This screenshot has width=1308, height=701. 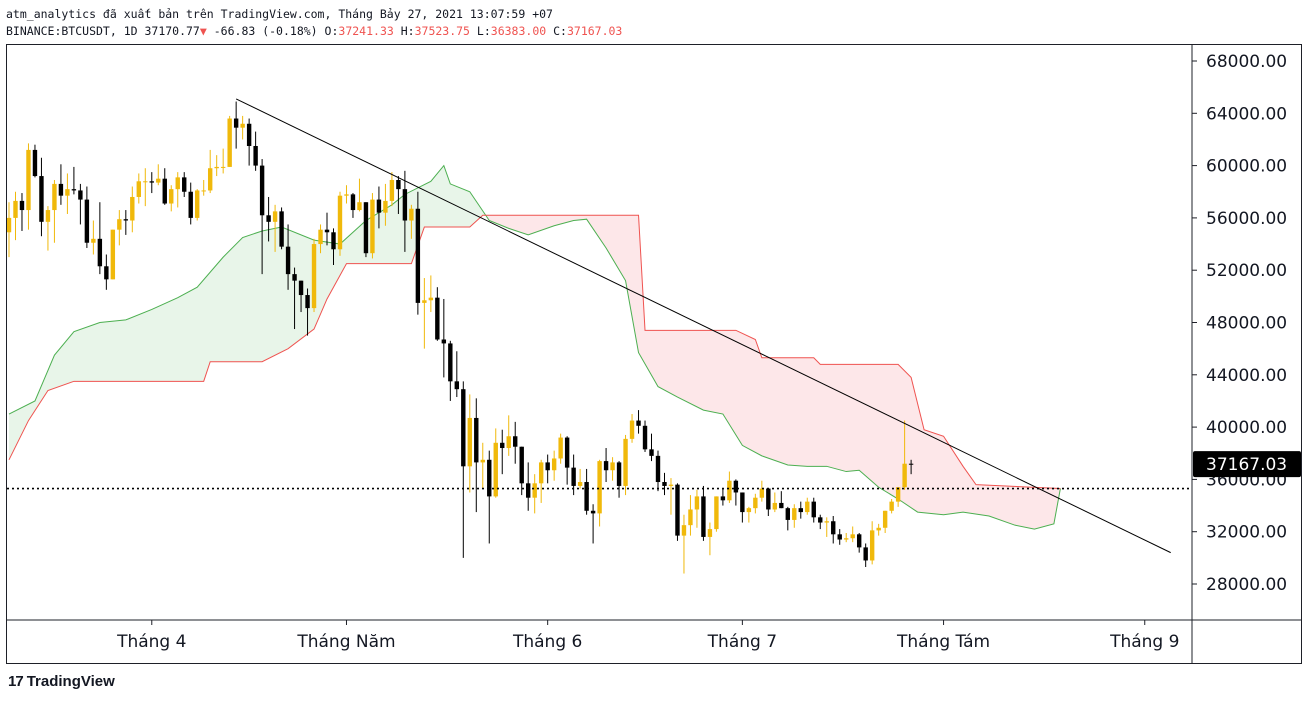 What do you see at coordinates (331, 31) in the screenshot?
I see `open-label: O:` at bounding box center [331, 31].